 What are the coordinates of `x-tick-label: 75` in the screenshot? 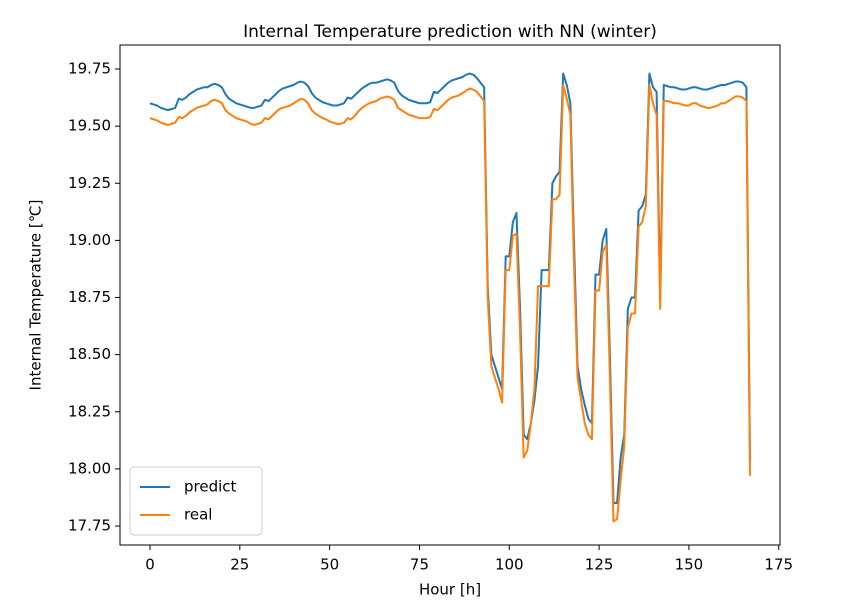 It's located at (419, 565).